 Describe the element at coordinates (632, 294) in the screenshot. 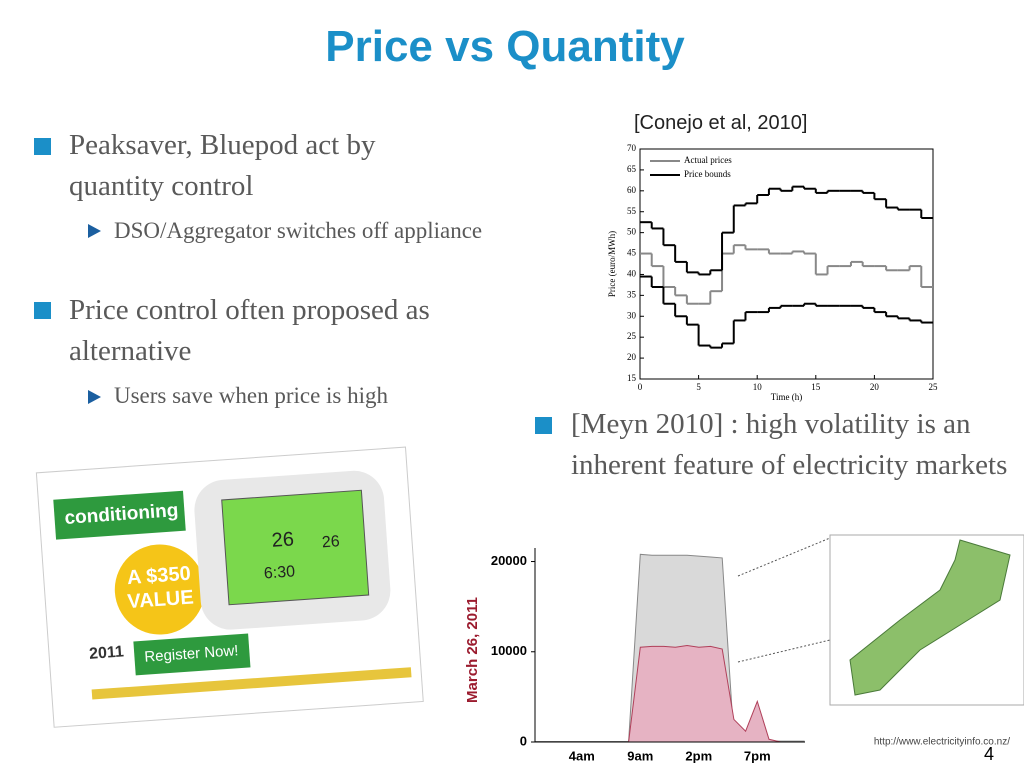

I see `y-tick-label: 35` at that location.